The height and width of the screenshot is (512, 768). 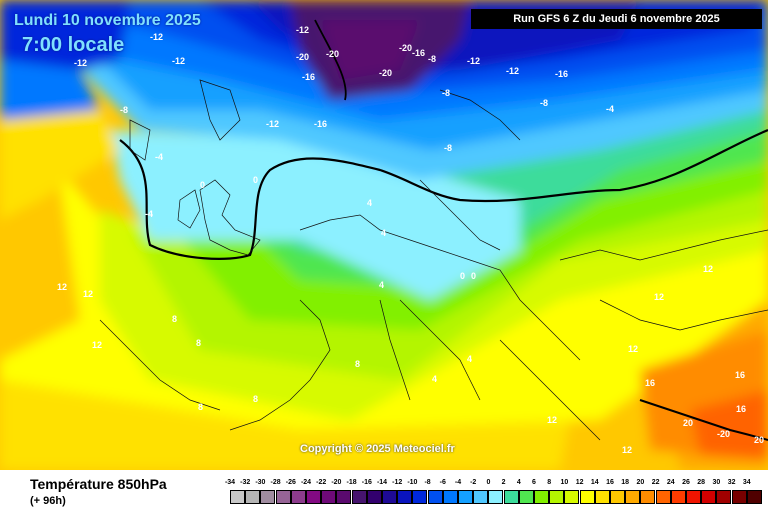 What do you see at coordinates (351, 482) in the screenshot?
I see `scale-tick: -18` at bounding box center [351, 482].